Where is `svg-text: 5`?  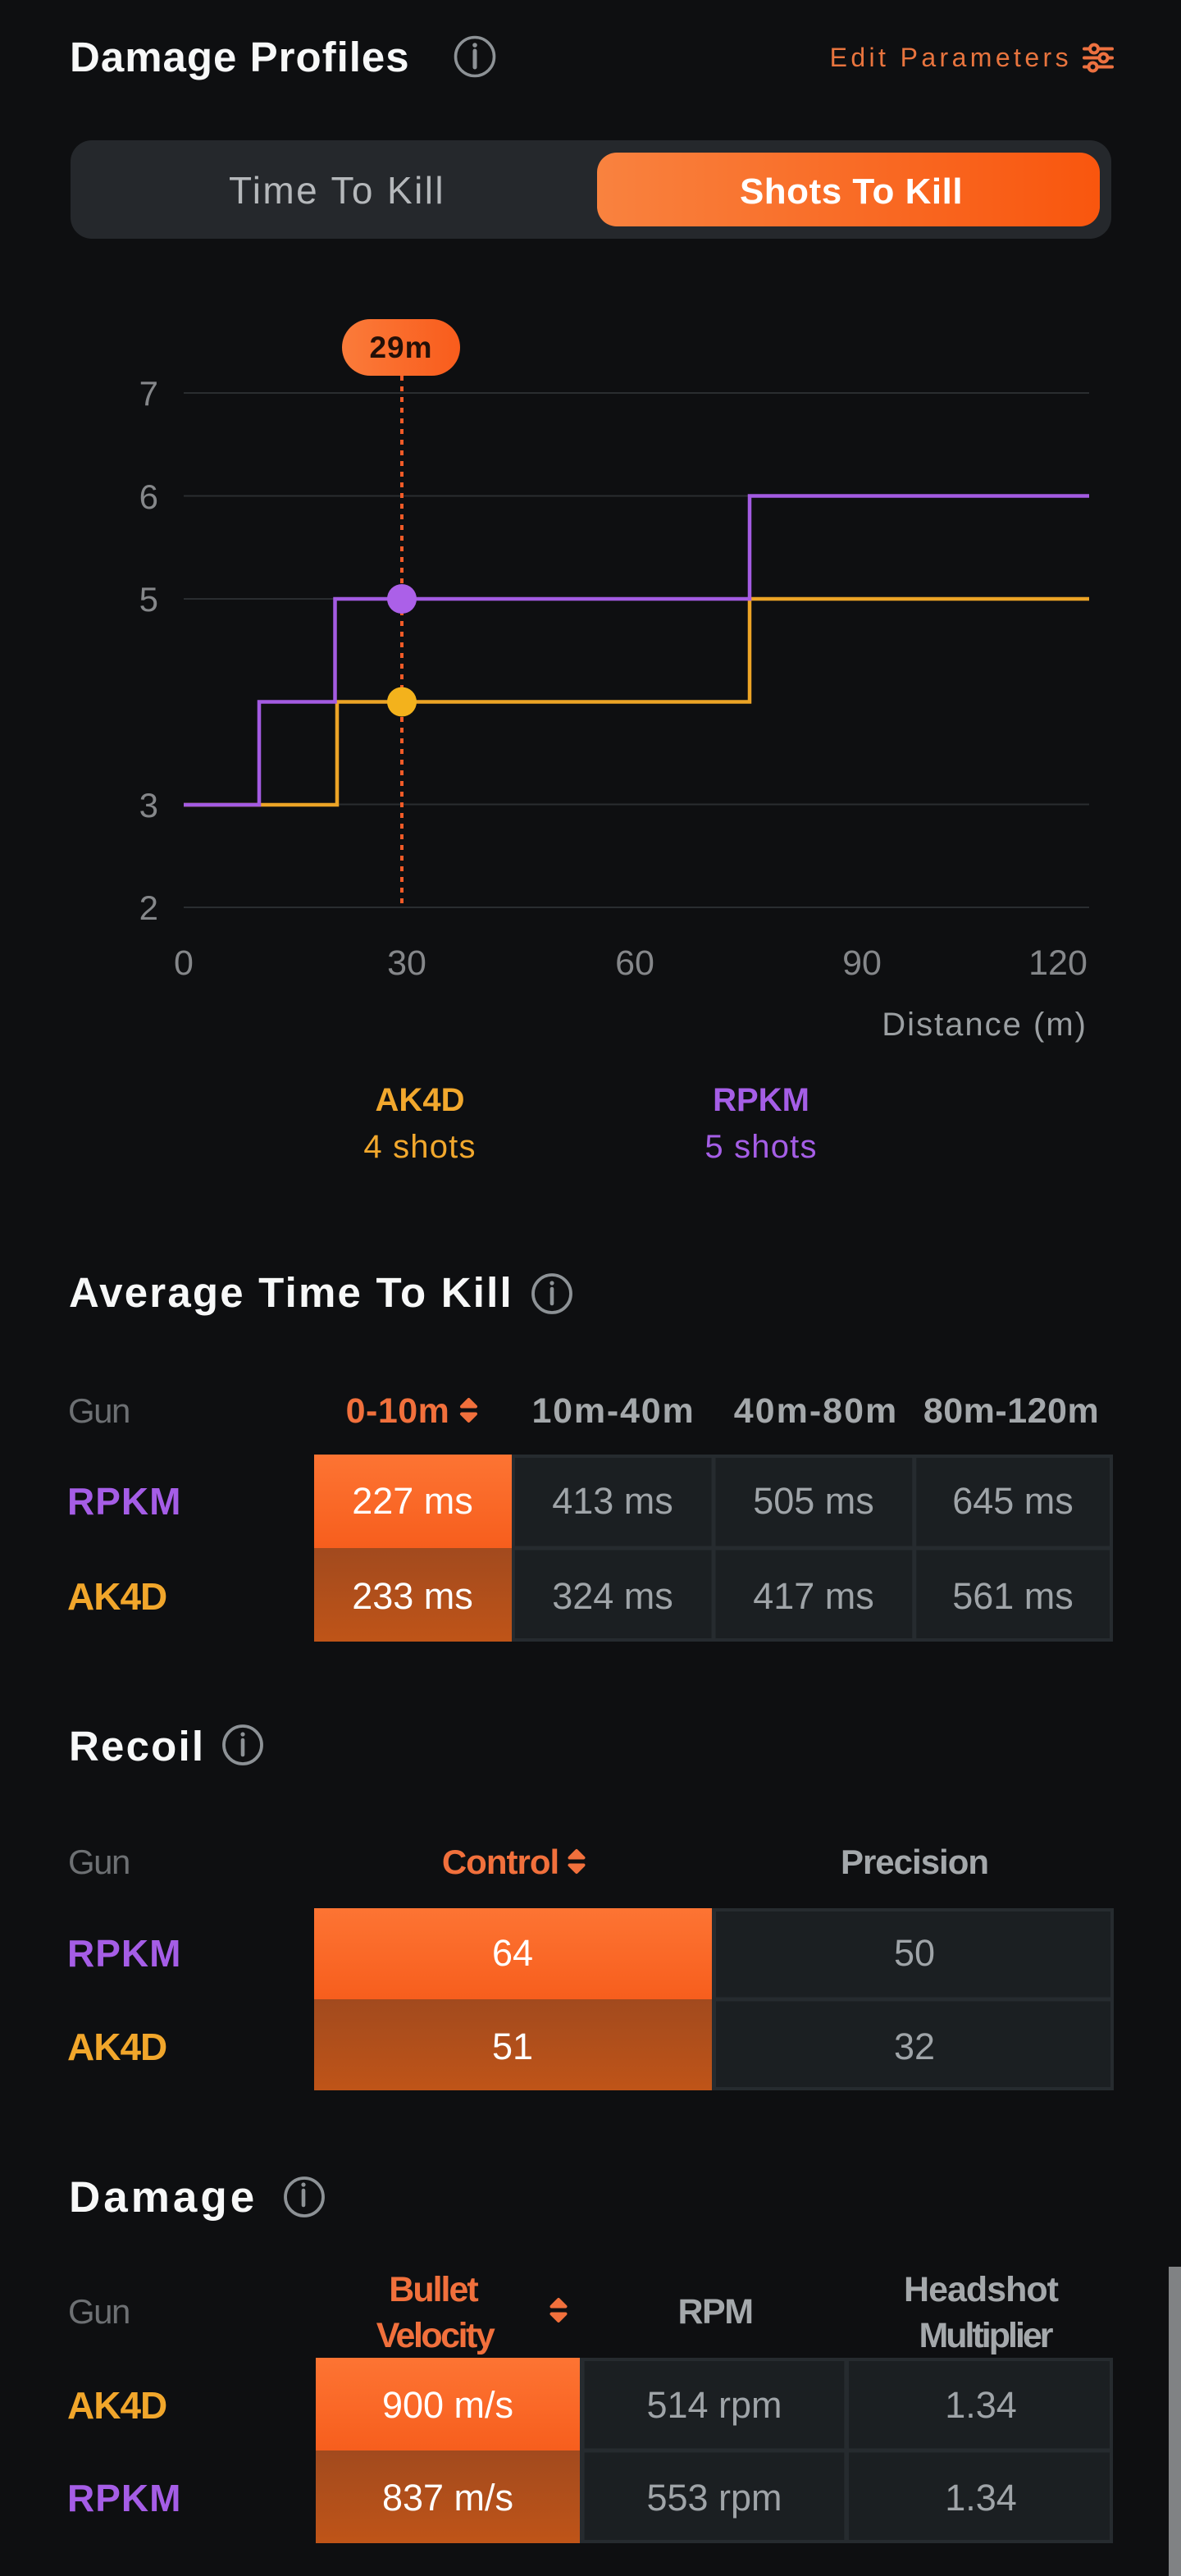 svg-text: 5 is located at coordinates (148, 599).